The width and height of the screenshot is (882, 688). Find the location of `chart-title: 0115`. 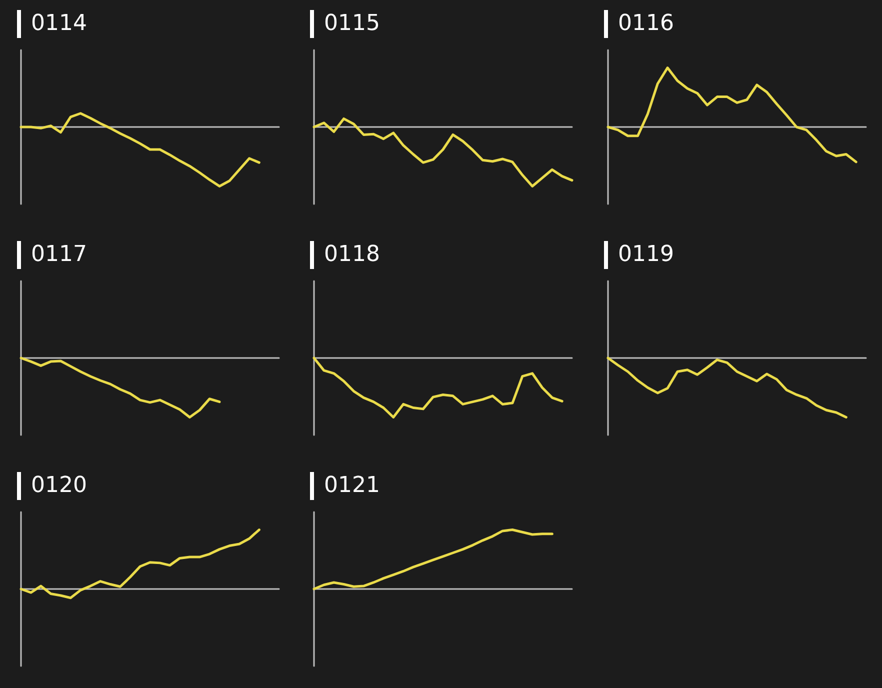

chart-title: 0115 is located at coordinates (345, 24).